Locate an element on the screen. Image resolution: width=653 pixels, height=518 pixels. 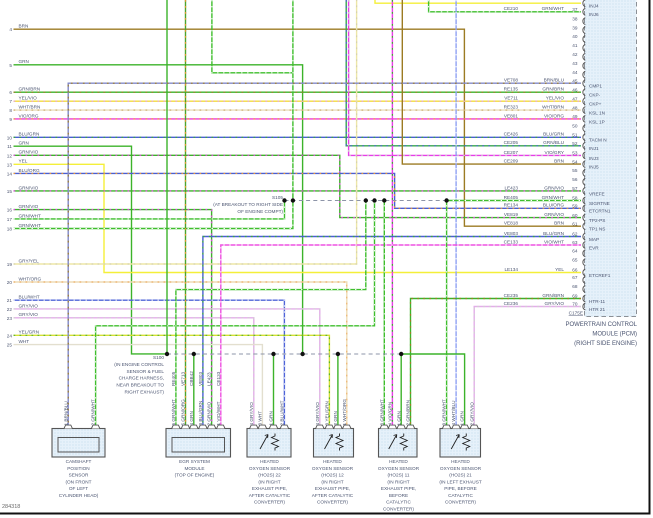
pcm-pin-45-wire-color: BRN/BLU is located at coordinates (554, 80).